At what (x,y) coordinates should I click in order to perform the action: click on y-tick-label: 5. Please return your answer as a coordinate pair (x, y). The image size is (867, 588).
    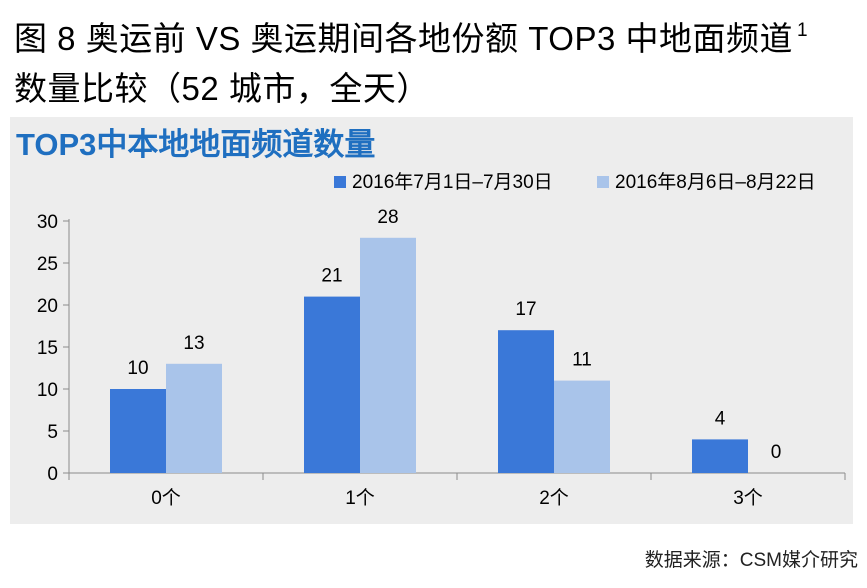
    Looking at the image, I should click on (52, 432).